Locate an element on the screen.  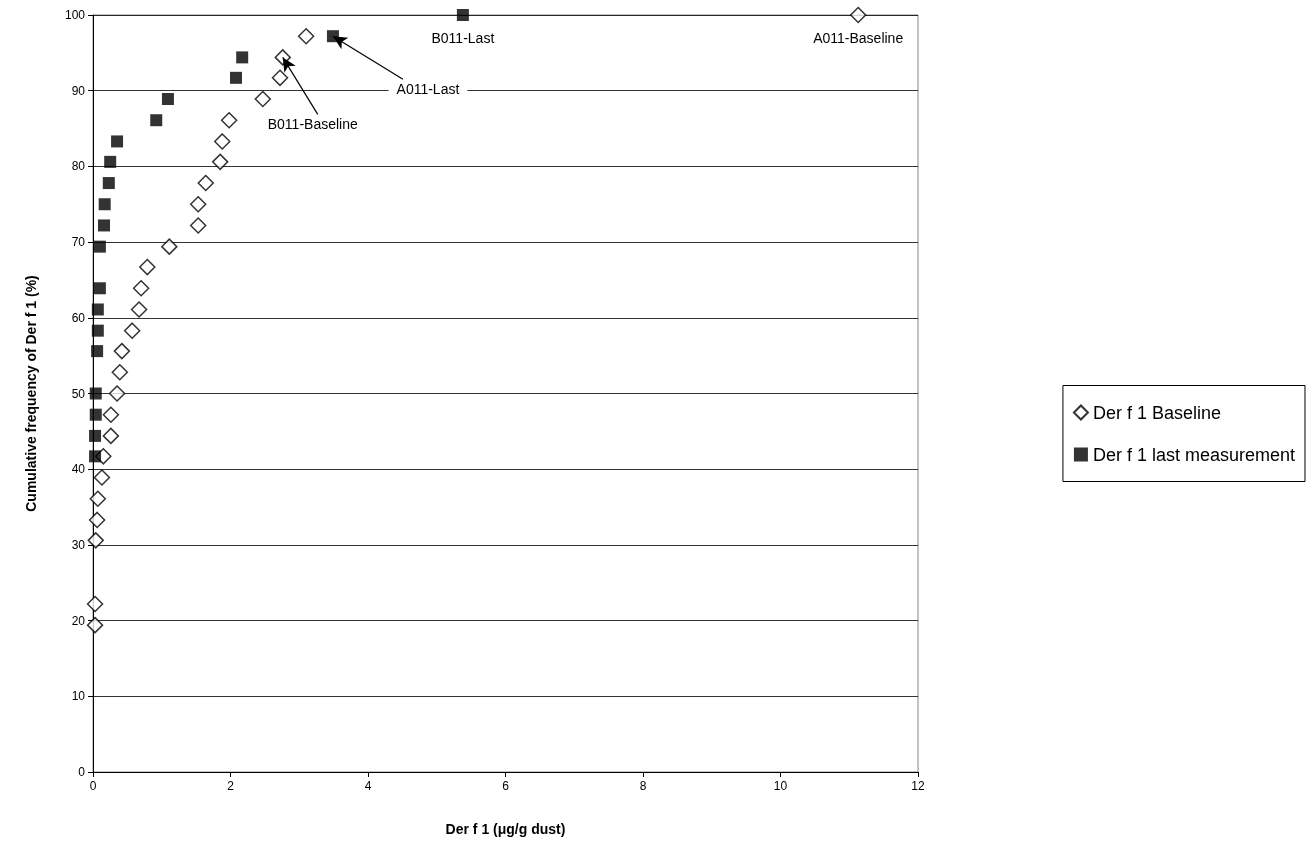
legend-label: Der f 1 Baseline is located at coordinates (1156, 412).